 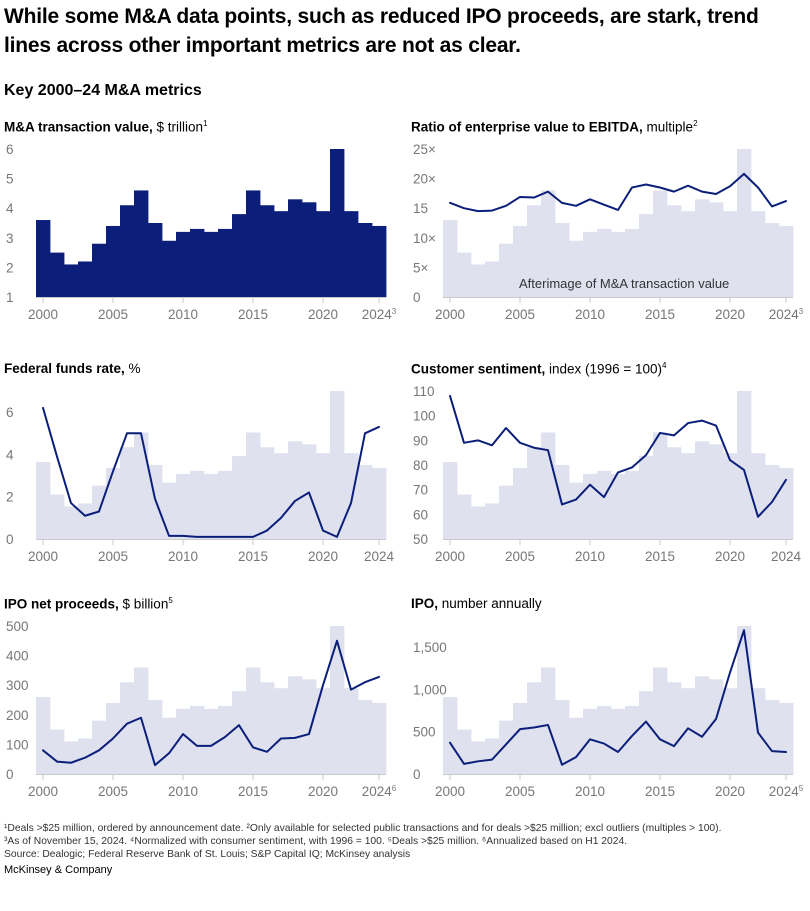 I want to click on bar-2001, so click(x=57, y=274).